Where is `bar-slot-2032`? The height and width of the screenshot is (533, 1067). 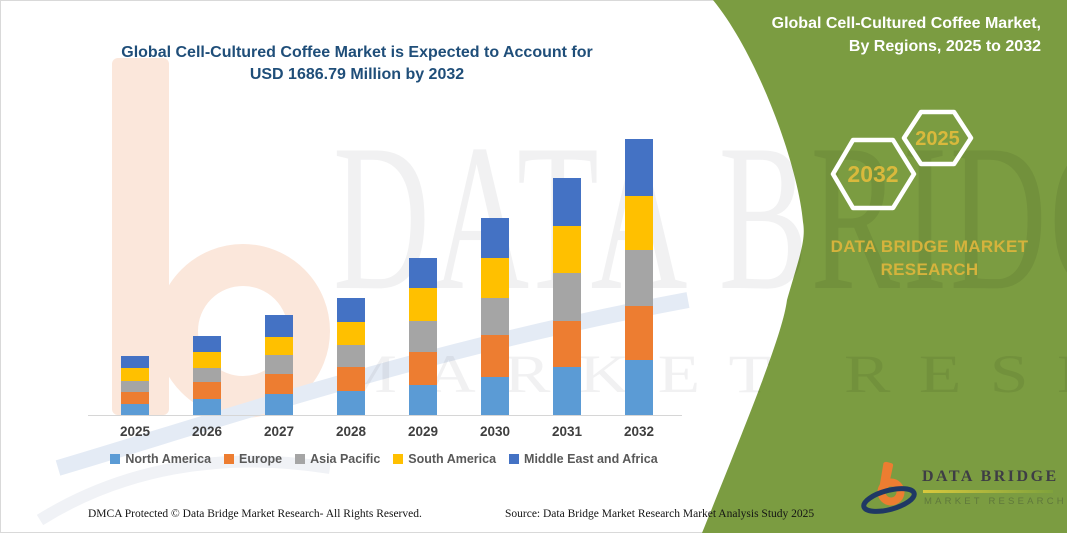
bar-slot-2032 is located at coordinates (639, 257).